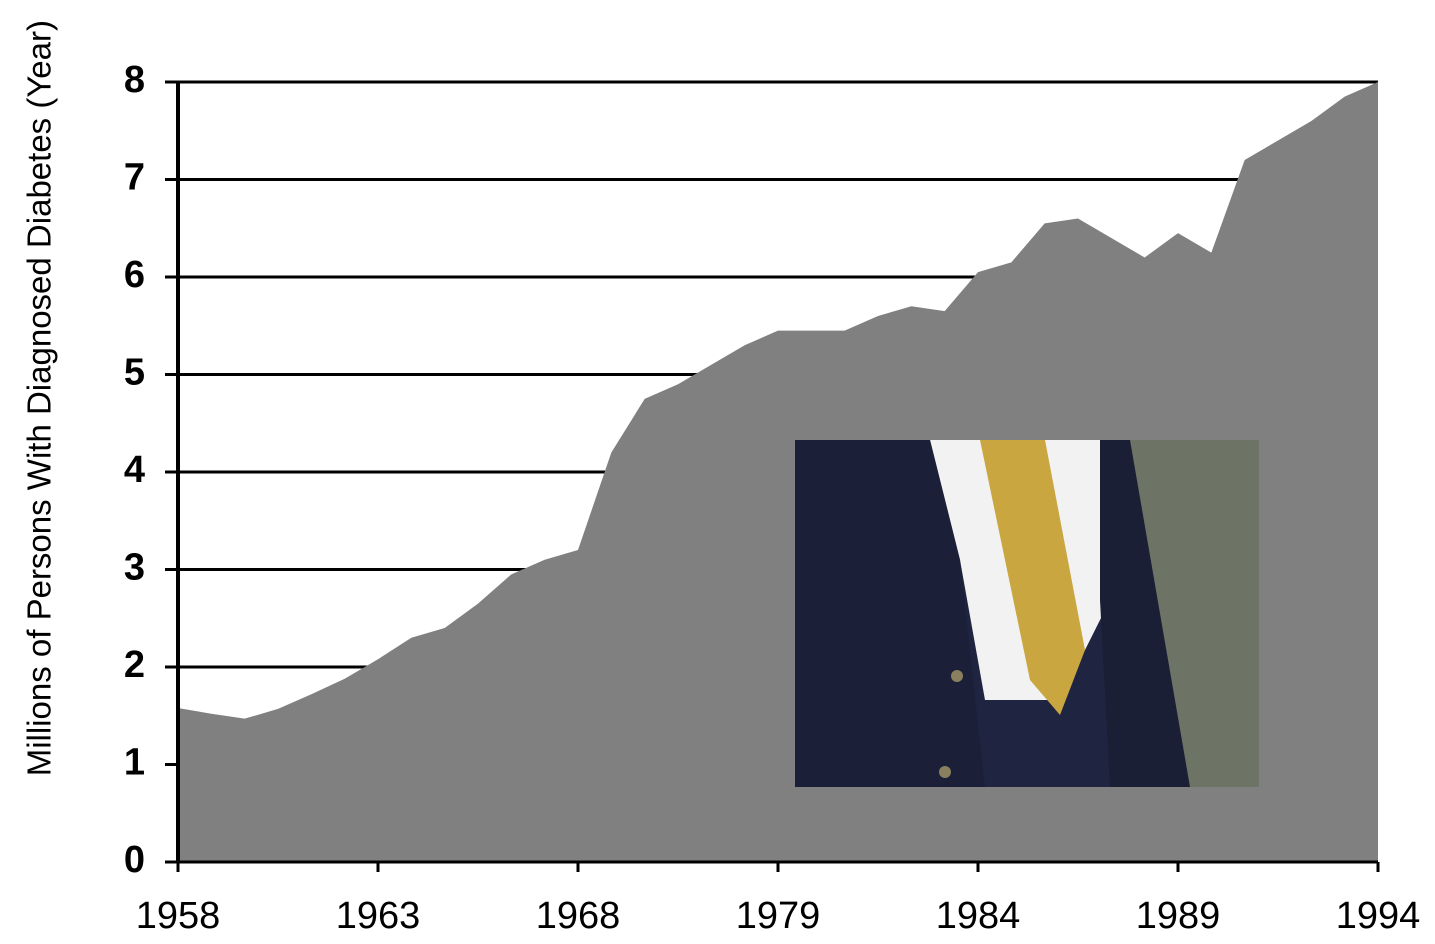 The height and width of the screenshot is (944, 1435). Describe the element at coordinates (778, 916) in the screenshot. I see `x-tick-label: 1979` at that location.